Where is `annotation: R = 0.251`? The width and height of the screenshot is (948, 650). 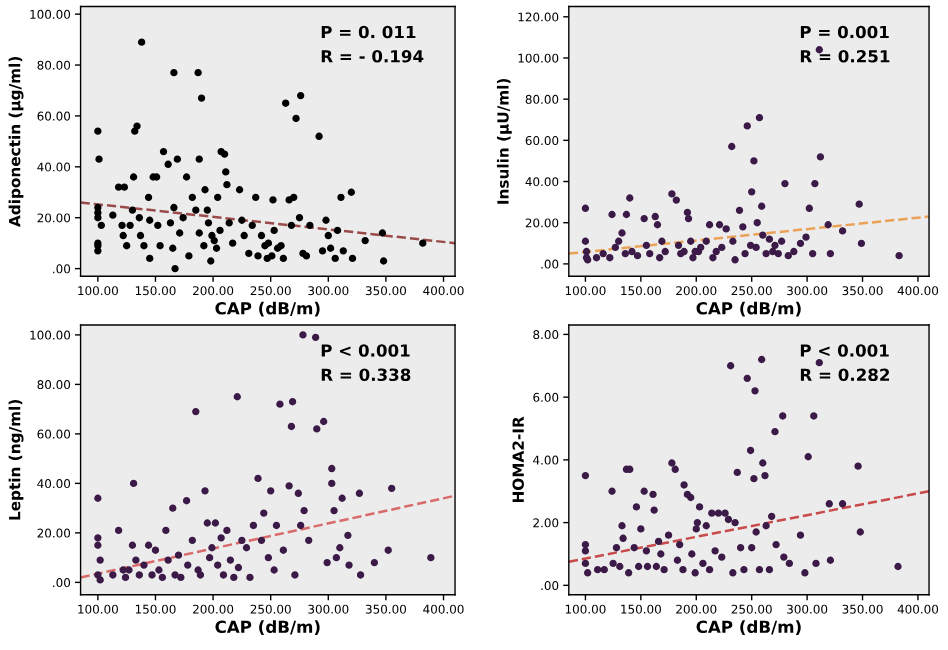
annotation: R = 0.251 is located at coordinates (845, 56).